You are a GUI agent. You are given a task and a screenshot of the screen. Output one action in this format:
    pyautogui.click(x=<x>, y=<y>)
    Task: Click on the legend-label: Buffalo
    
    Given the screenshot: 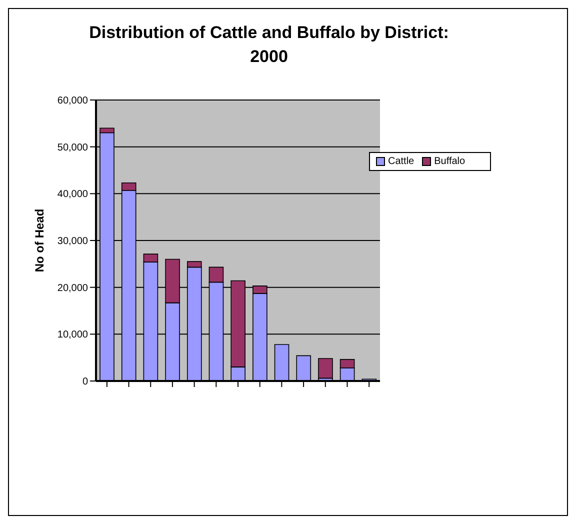 What is the action you would take?
    pyautogui.click(x=450, y=161)
    